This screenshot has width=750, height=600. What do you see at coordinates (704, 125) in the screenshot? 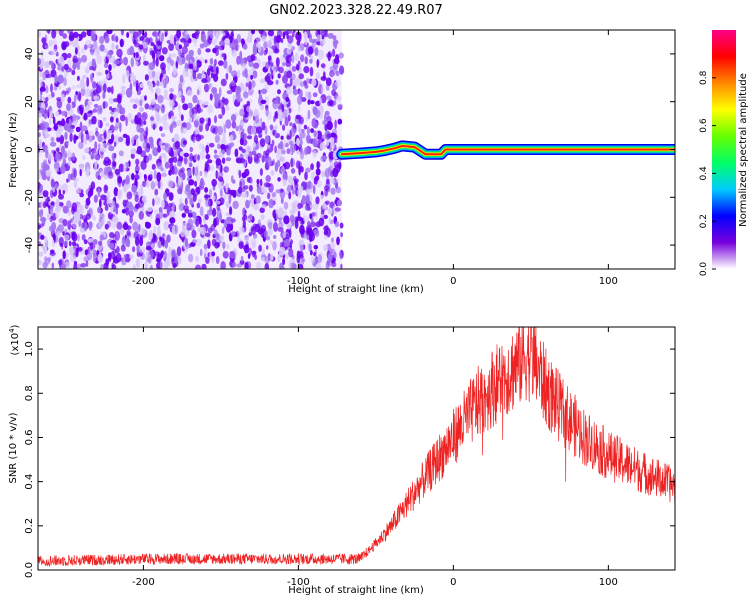
I see `colorbar-tick-label: 0.6` at bounding box center [704, 125].